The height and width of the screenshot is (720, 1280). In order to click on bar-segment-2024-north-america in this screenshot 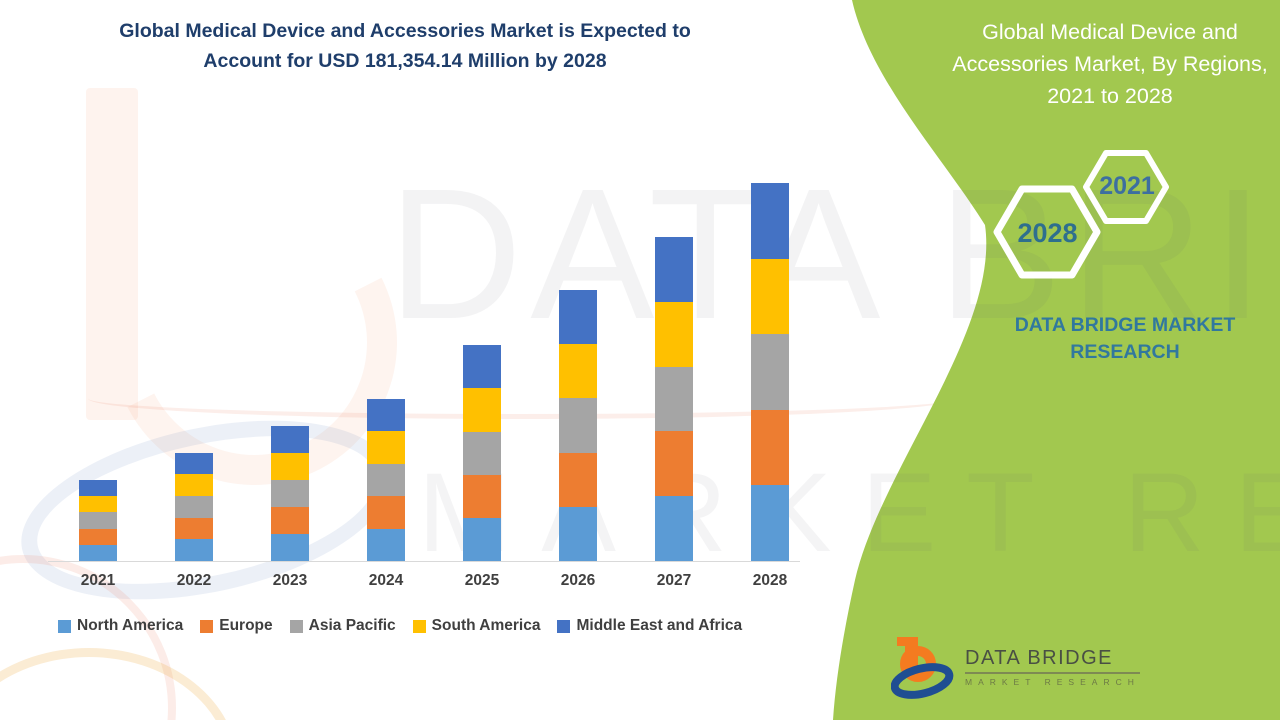, I will do `click(386, 544)`.